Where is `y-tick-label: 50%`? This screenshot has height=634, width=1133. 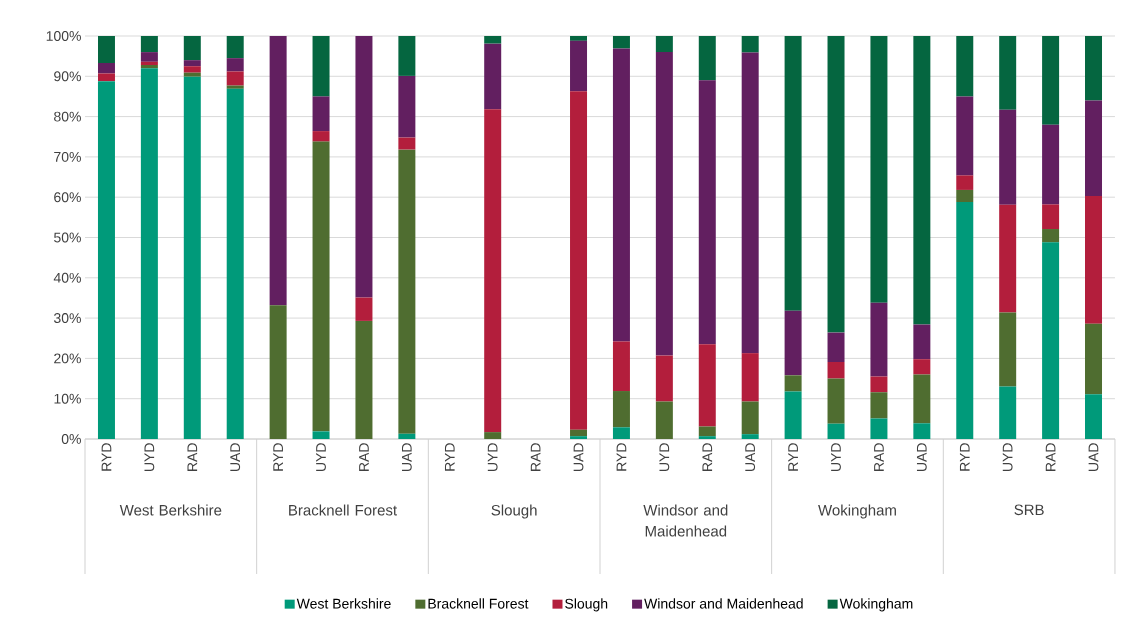 y-tick-label: 50% is located at coordinates (67, 237).